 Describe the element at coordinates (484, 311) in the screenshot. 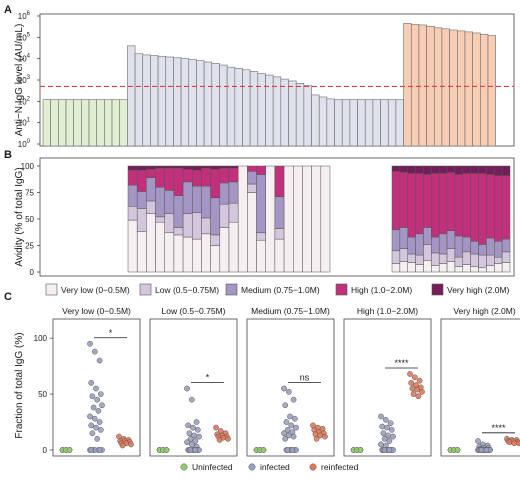

I see `facet-title: Very high (2.0M)` at that location.